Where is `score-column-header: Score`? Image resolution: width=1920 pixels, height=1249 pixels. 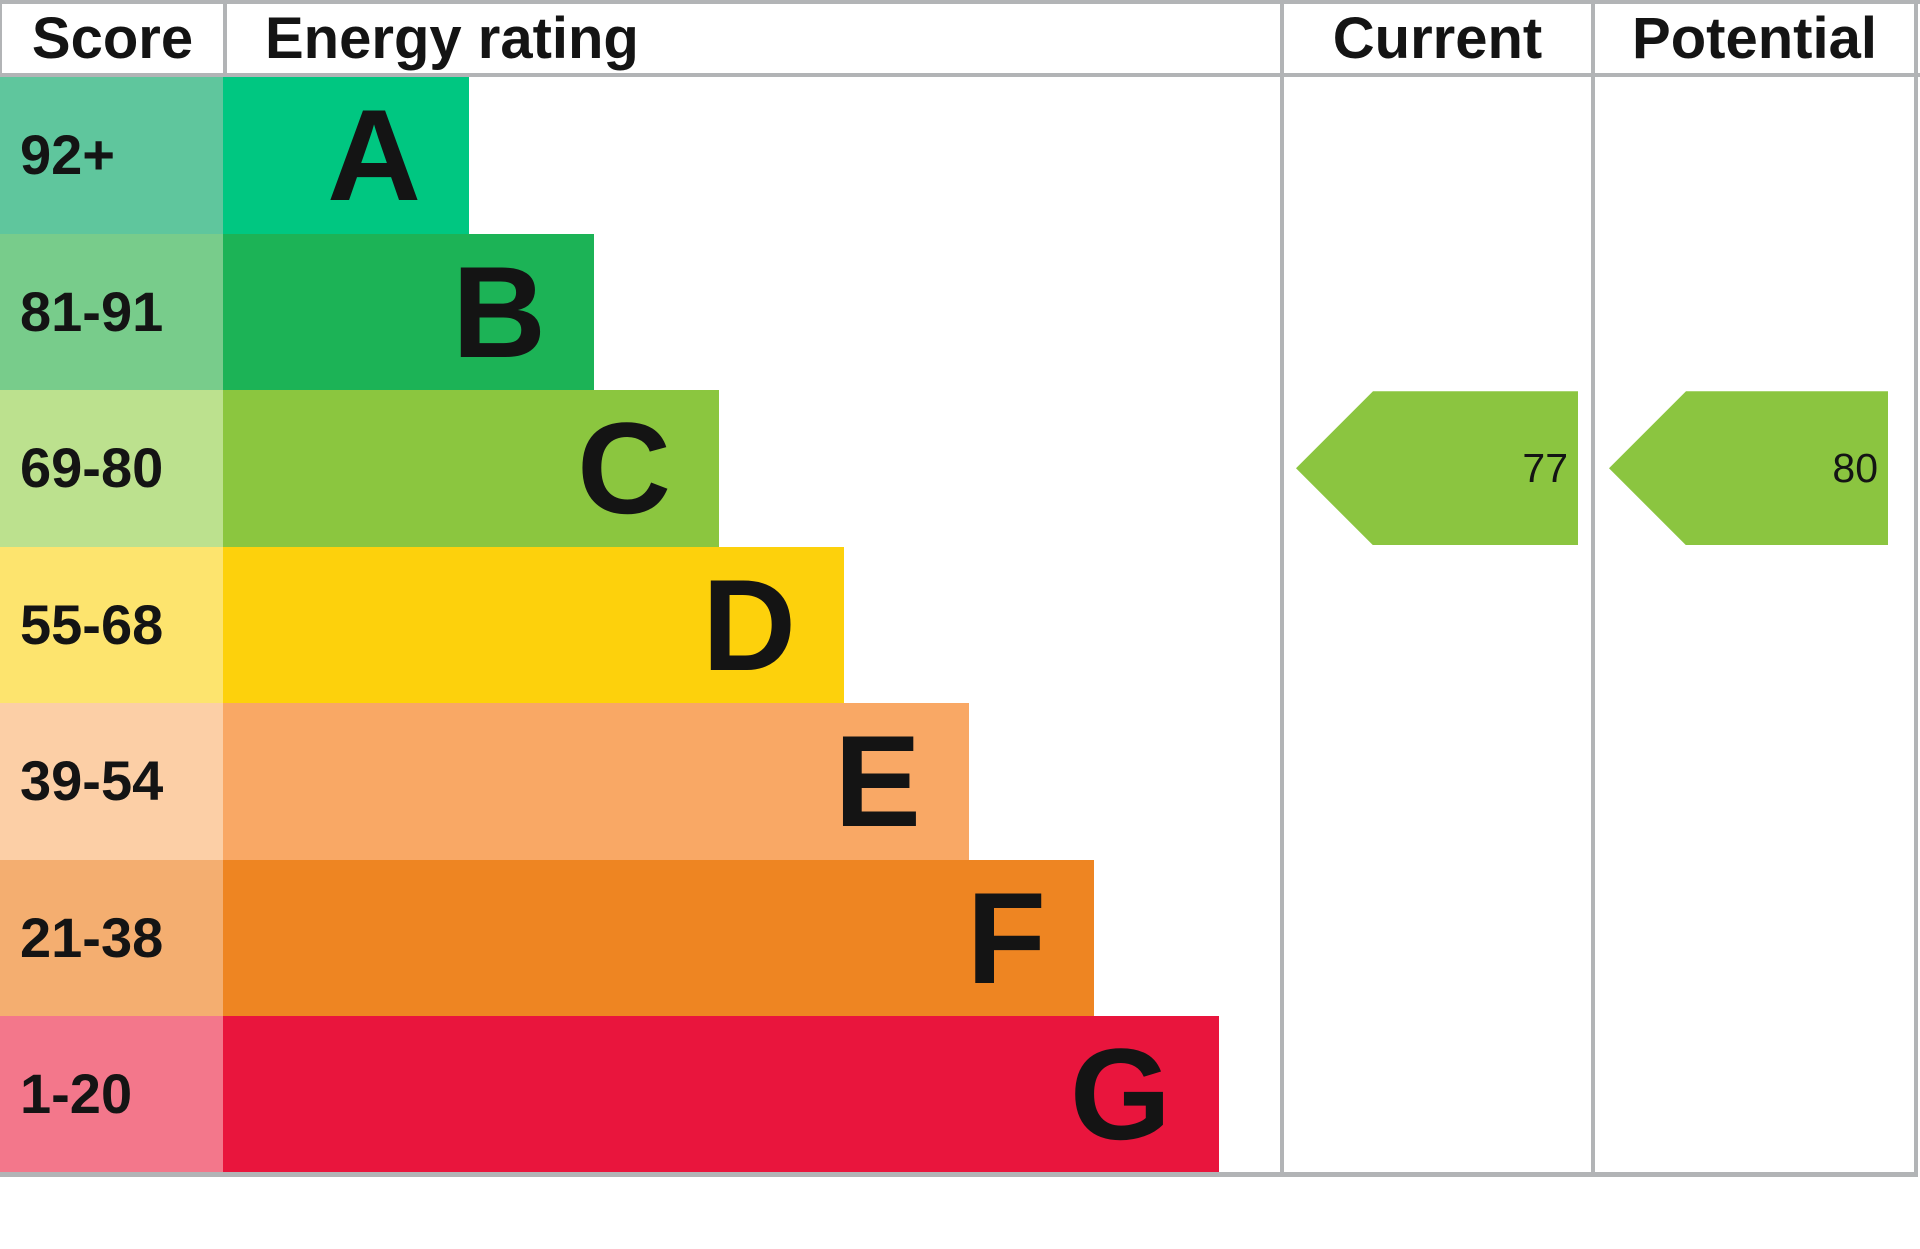 score-column-header: Score is located at coordinates (112, 38).